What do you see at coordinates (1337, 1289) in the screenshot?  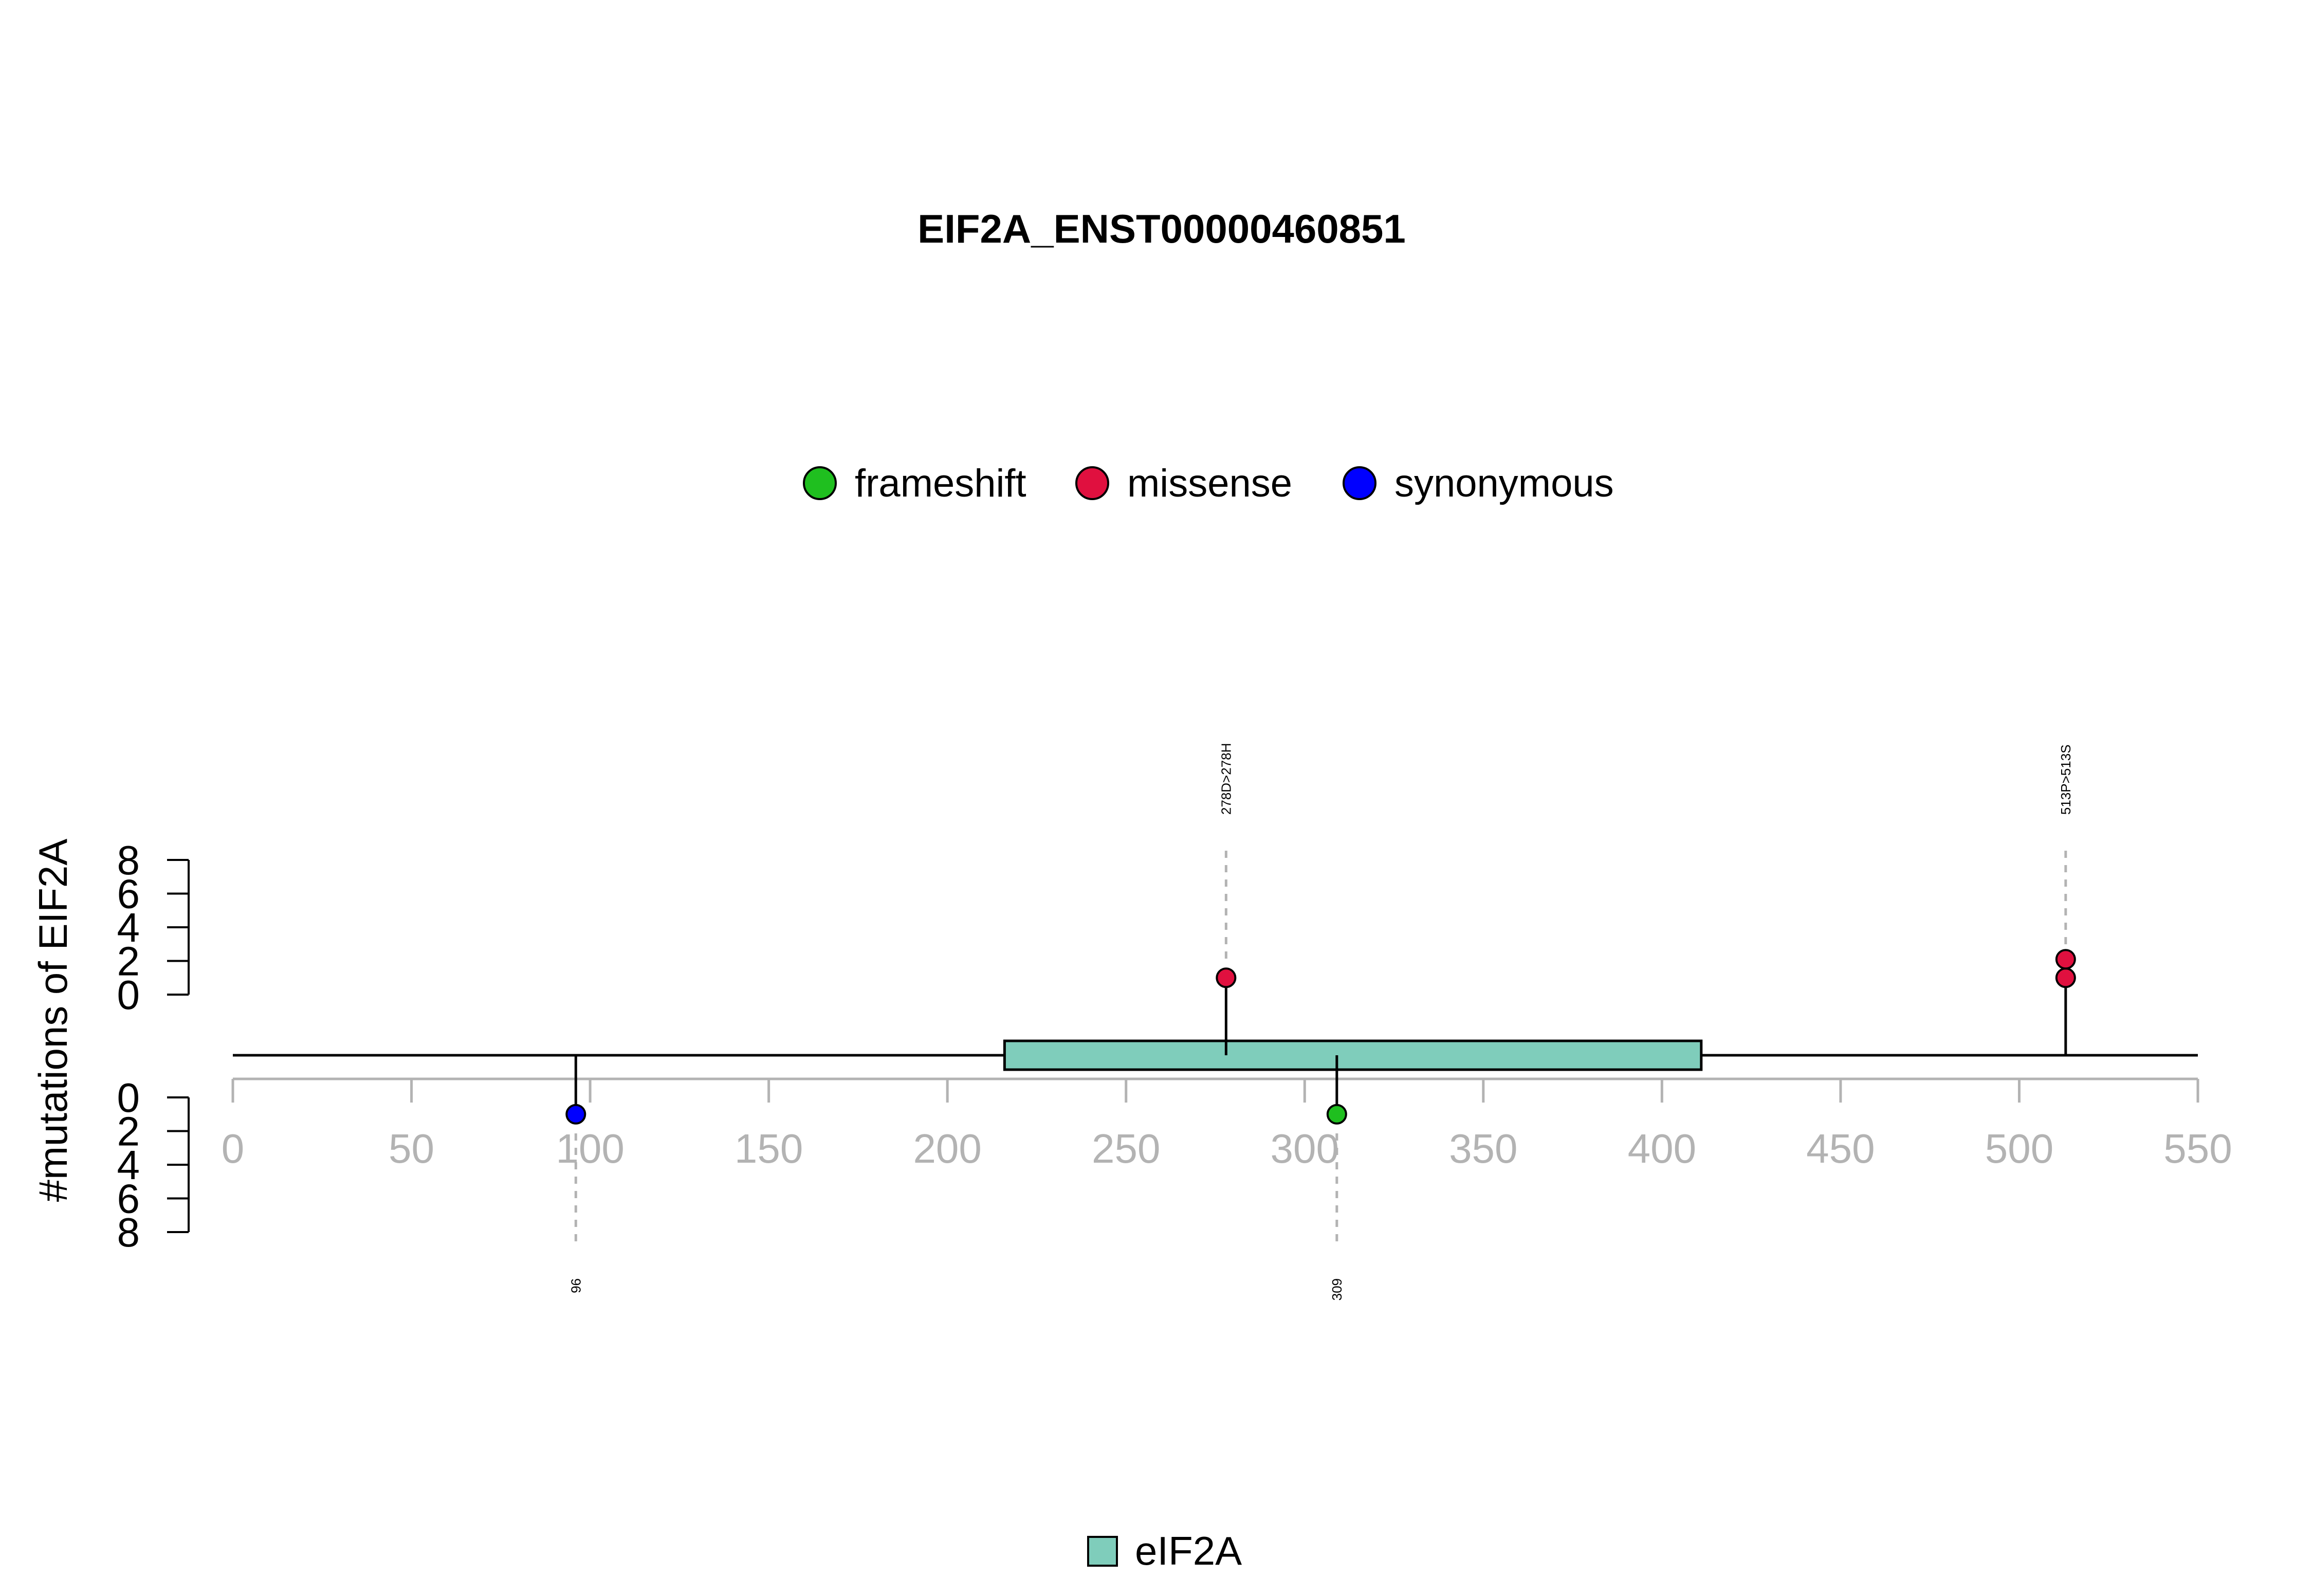 I see `mutation-label: 309` at bounding box center [1337, 1289].